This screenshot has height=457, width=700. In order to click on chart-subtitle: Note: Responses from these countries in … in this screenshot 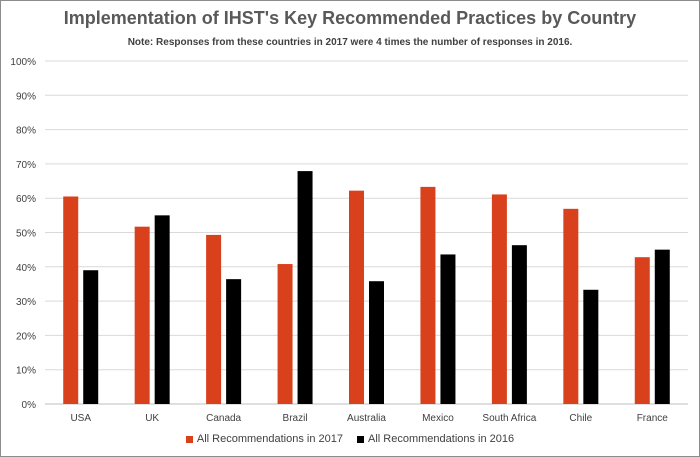, I will do `click(350, 42)`.